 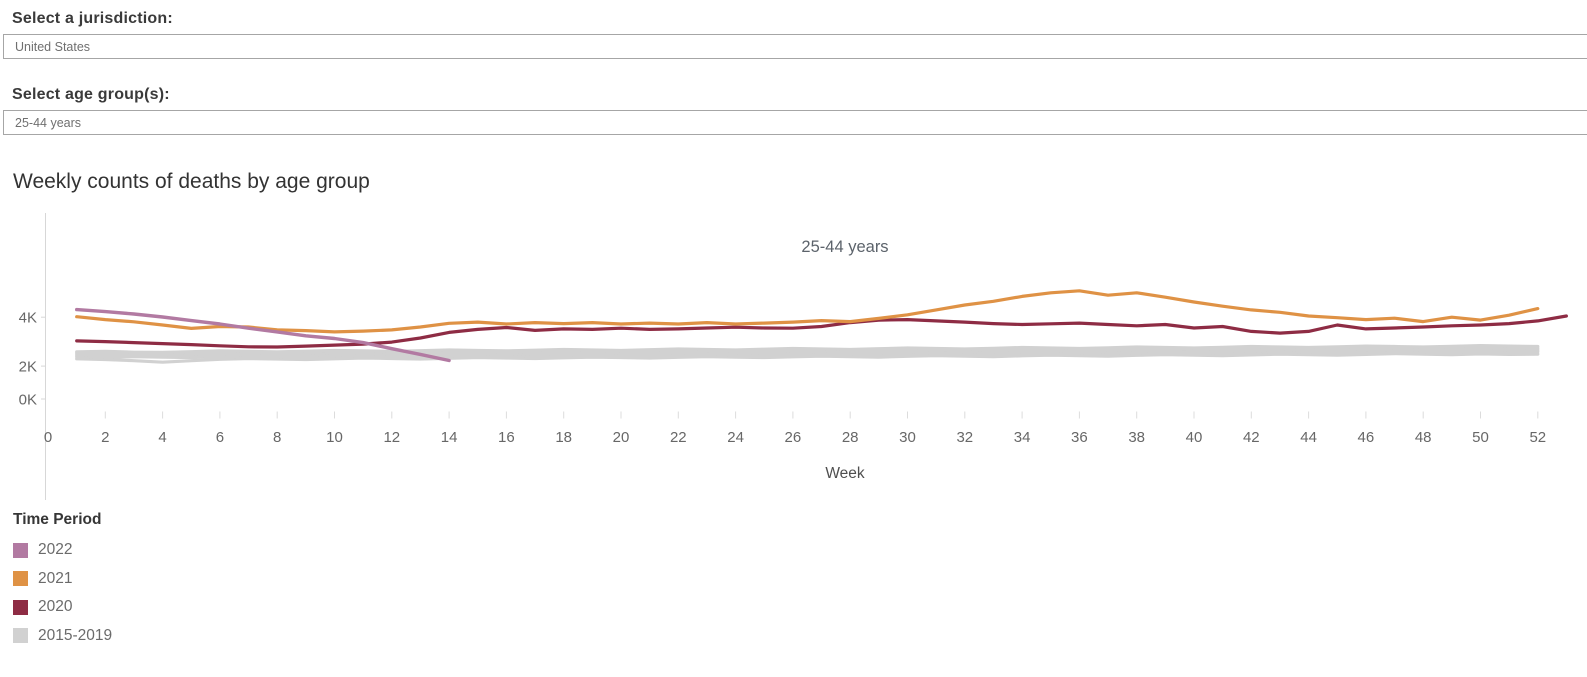 I want to click on svg-text: 40, so click(x=1194, y=437).